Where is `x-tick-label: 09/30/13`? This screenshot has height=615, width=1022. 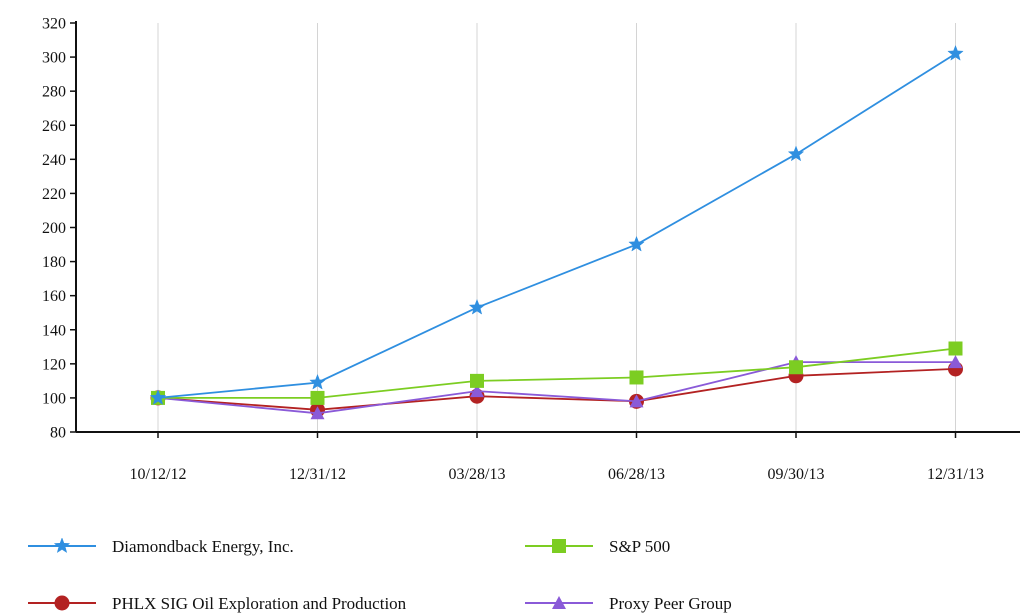 x-tick-label: 09/30/13 is located at coordinates (796, 474).